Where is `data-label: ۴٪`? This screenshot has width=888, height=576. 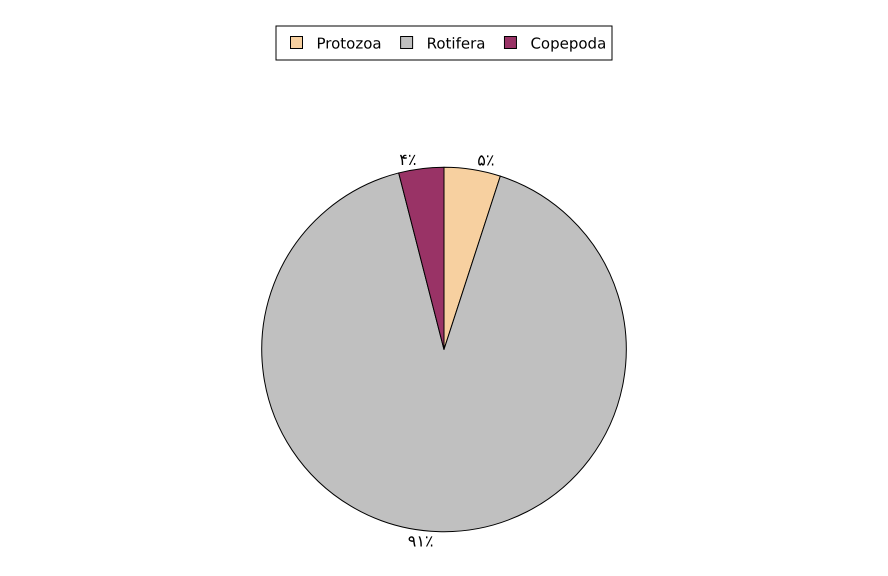 data-label: ۴٪ is located at coordinates (407, 159).